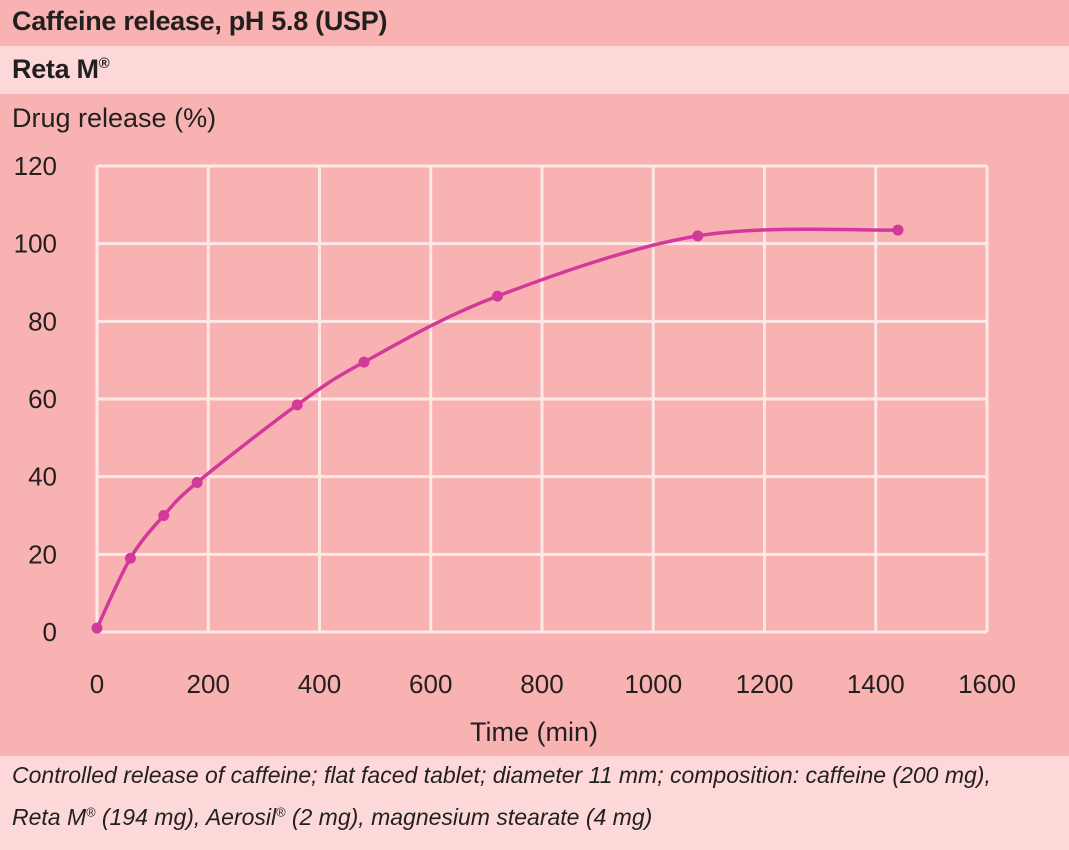  Describe the element at coordinates (42, 477) in the screenshot. I see `y-tick-label: 40` at that location.